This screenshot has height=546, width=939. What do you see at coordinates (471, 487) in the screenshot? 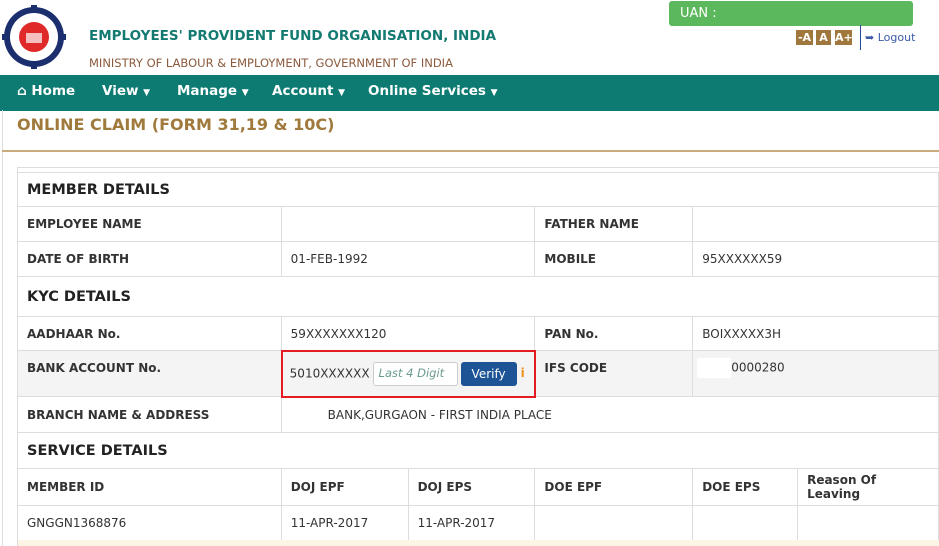
I see `column-header: DOJ EPS` at bounding box center [471, 487].